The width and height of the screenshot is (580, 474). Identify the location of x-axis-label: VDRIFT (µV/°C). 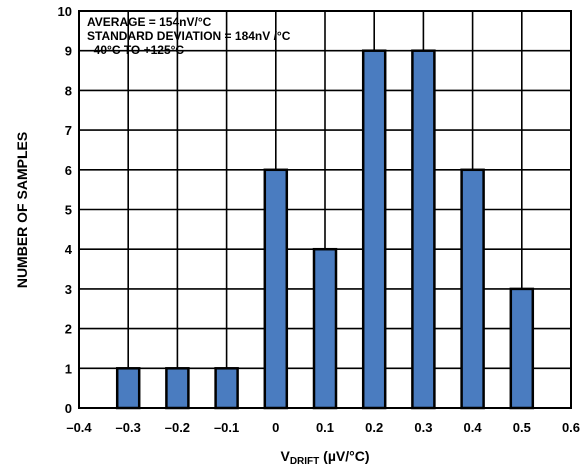
(324, 457).